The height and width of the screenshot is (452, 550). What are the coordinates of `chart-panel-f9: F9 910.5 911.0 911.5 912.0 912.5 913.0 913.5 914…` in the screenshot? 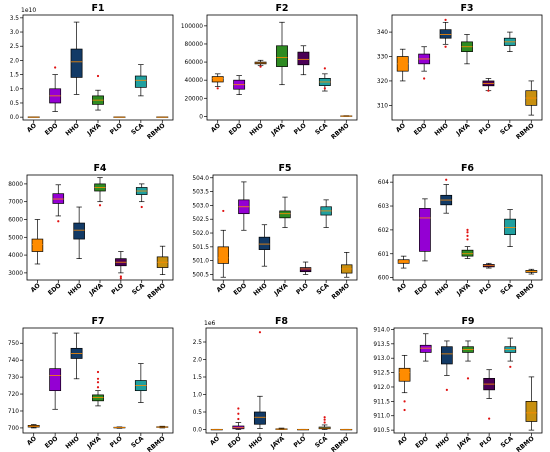 It's located at (458, 384).